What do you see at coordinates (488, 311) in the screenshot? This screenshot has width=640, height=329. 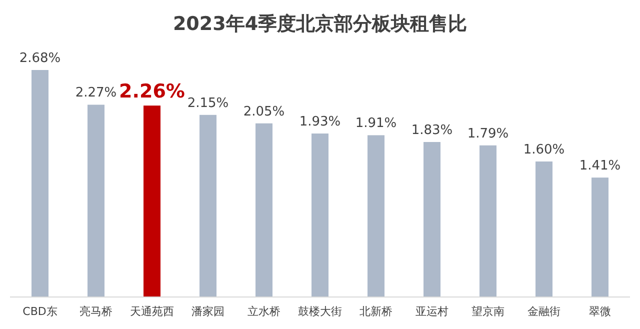 I see `x-tick-label: 望京南` at bounding box center [488, 311].